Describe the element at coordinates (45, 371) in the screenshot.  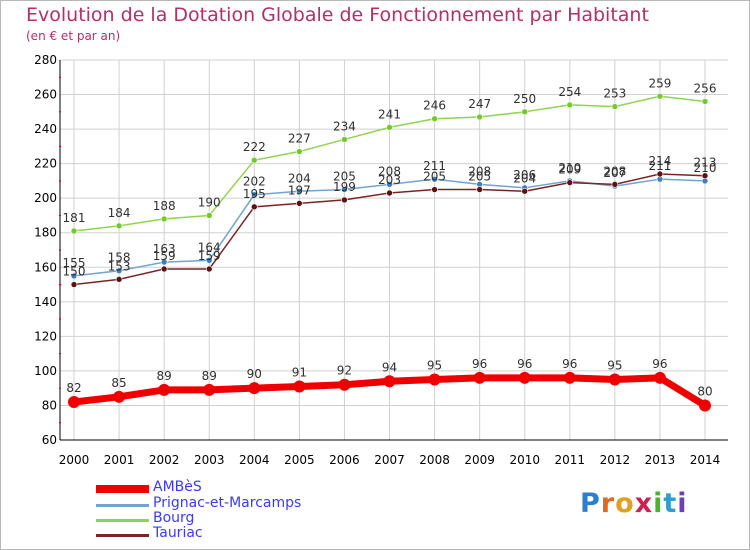
I see `y-tick-label: 100` at that location.